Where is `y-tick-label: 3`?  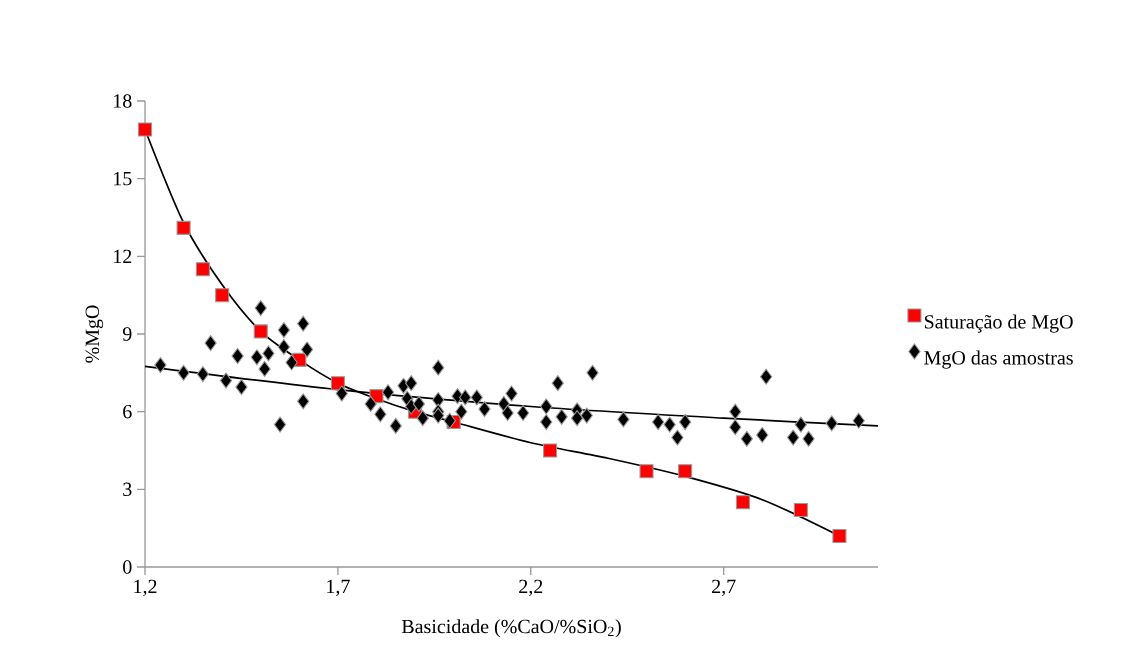 y-tick-label: 3 is located at coordinates (127, 489).